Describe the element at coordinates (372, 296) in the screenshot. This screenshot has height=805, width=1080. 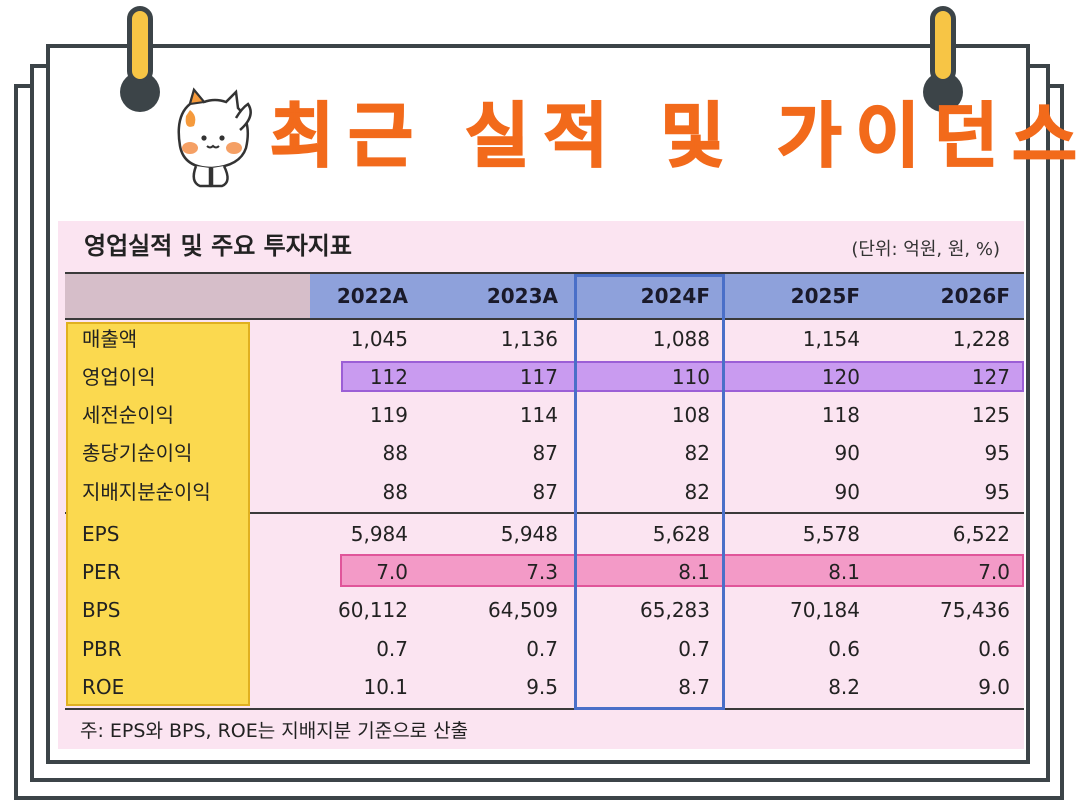
I see `year-header: 2022A` at that location.